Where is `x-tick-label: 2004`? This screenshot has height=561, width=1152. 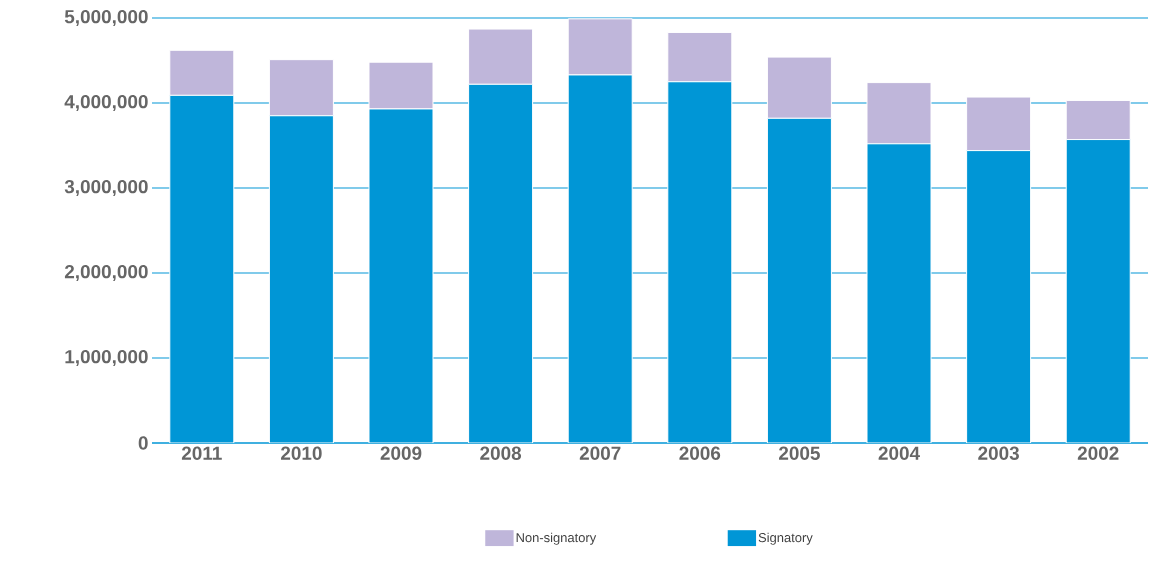 x-tick-label: 2004 is located at coordinates (899, 453).